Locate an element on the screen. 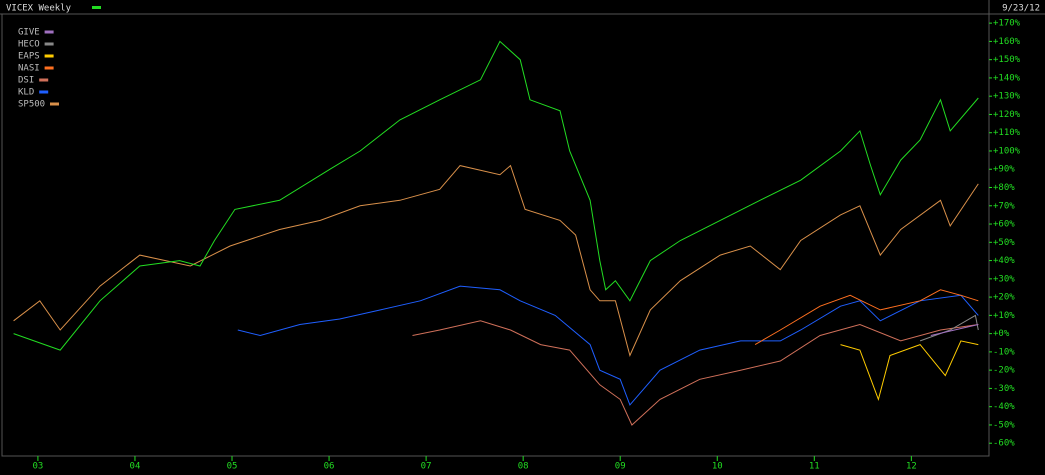 This screenshot has width=1045, height=475. y-tick-label: +60% is located at coordinates (1004, 225).